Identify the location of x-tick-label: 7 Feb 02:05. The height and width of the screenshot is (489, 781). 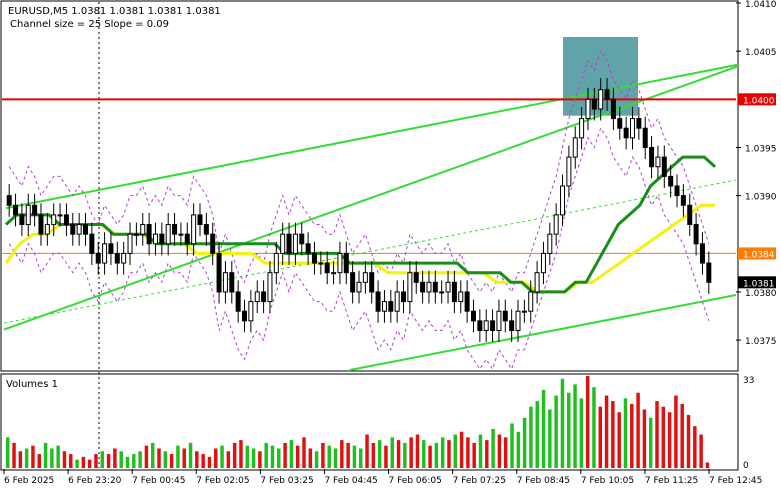
(222, 481).